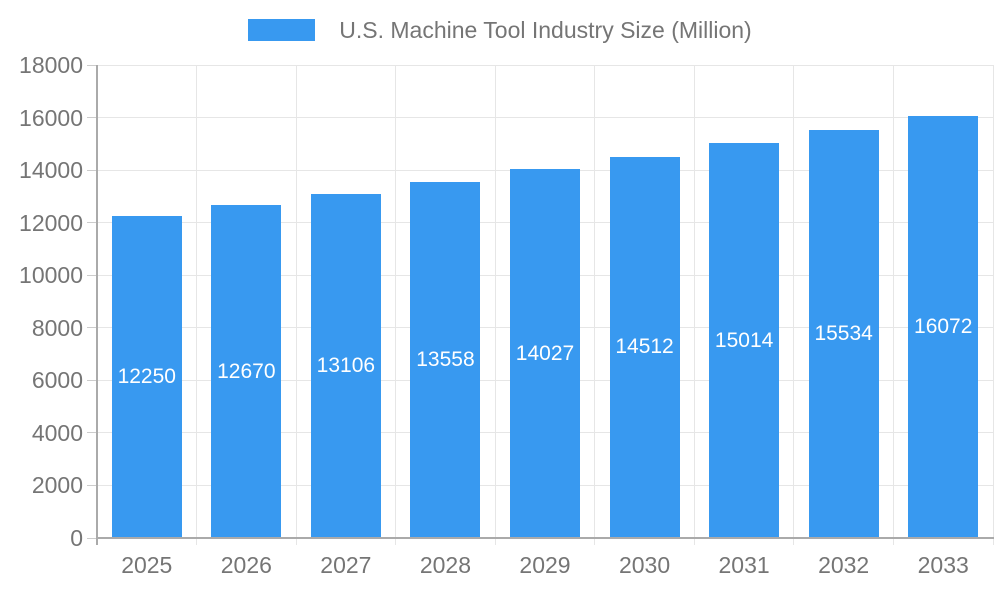 This screenshot has height=600, width=1000. I want to click on bar-value-label: 13558, so click(445, 359).